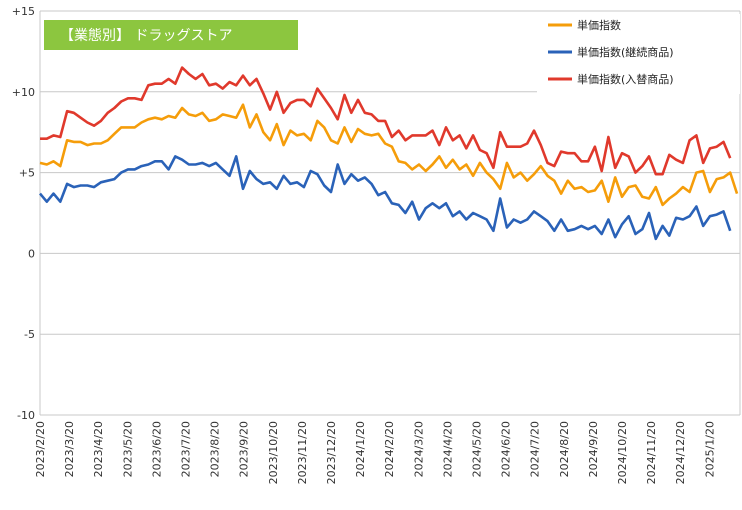  What do you see at coordinates (476, 449) in the screenshot?
I see `x-tick-label: 2024/5/20` at bounding box center [476, 449].